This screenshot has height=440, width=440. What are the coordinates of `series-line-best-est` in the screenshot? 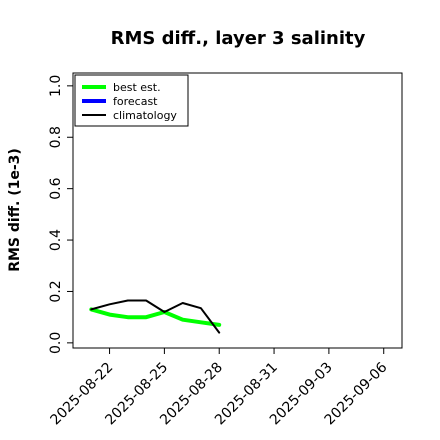 It's located at (155, 317).